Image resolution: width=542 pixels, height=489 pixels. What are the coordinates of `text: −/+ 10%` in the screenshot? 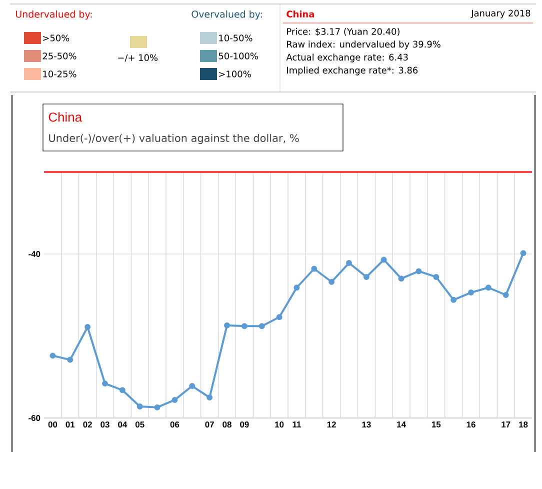 It's located at (138, 58).